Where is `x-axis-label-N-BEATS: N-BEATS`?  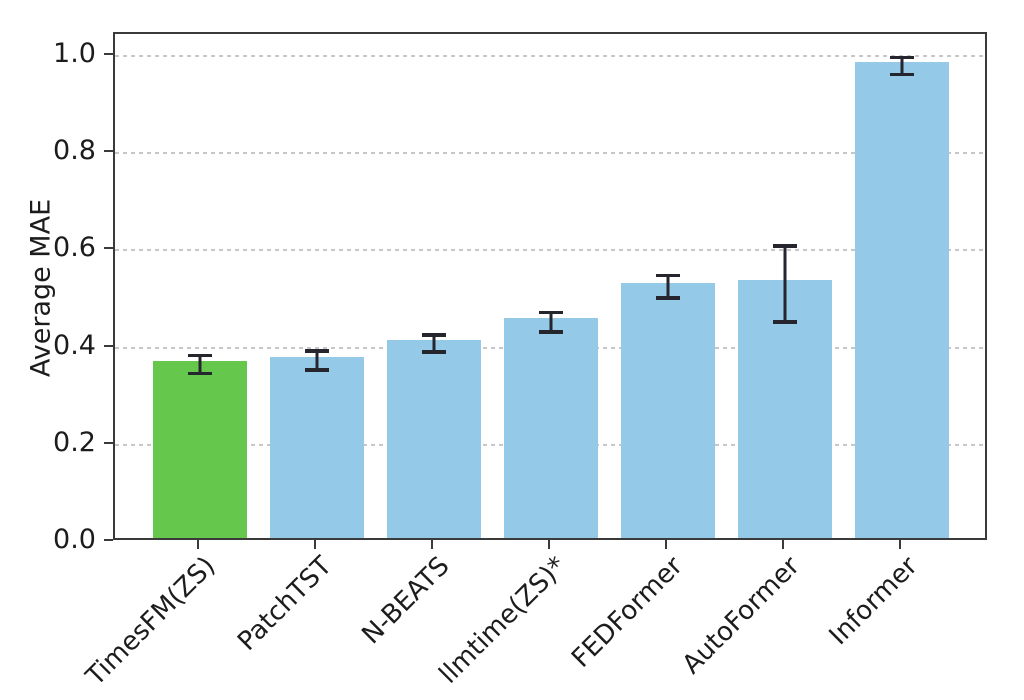
x-axis-label-N-BEATS: N-BEATS is located at coordinates (405, 601).